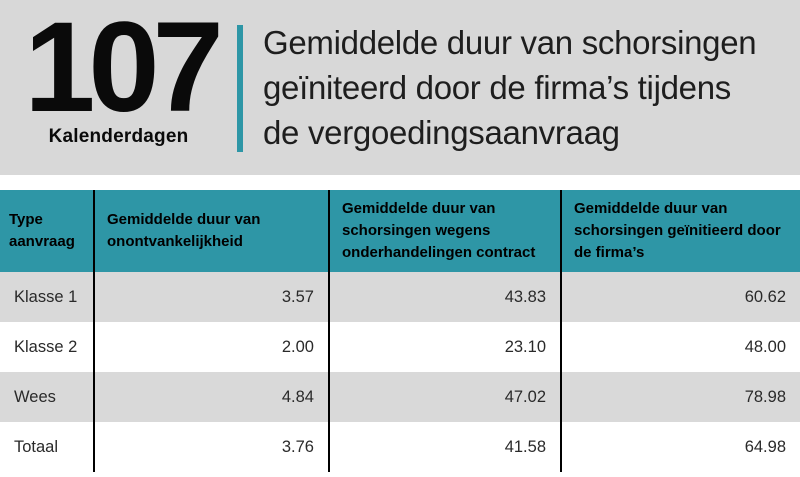  Describe the element at coordinates (680, 397) in the screenshot. I see `table-cell: 78.98` at that location.